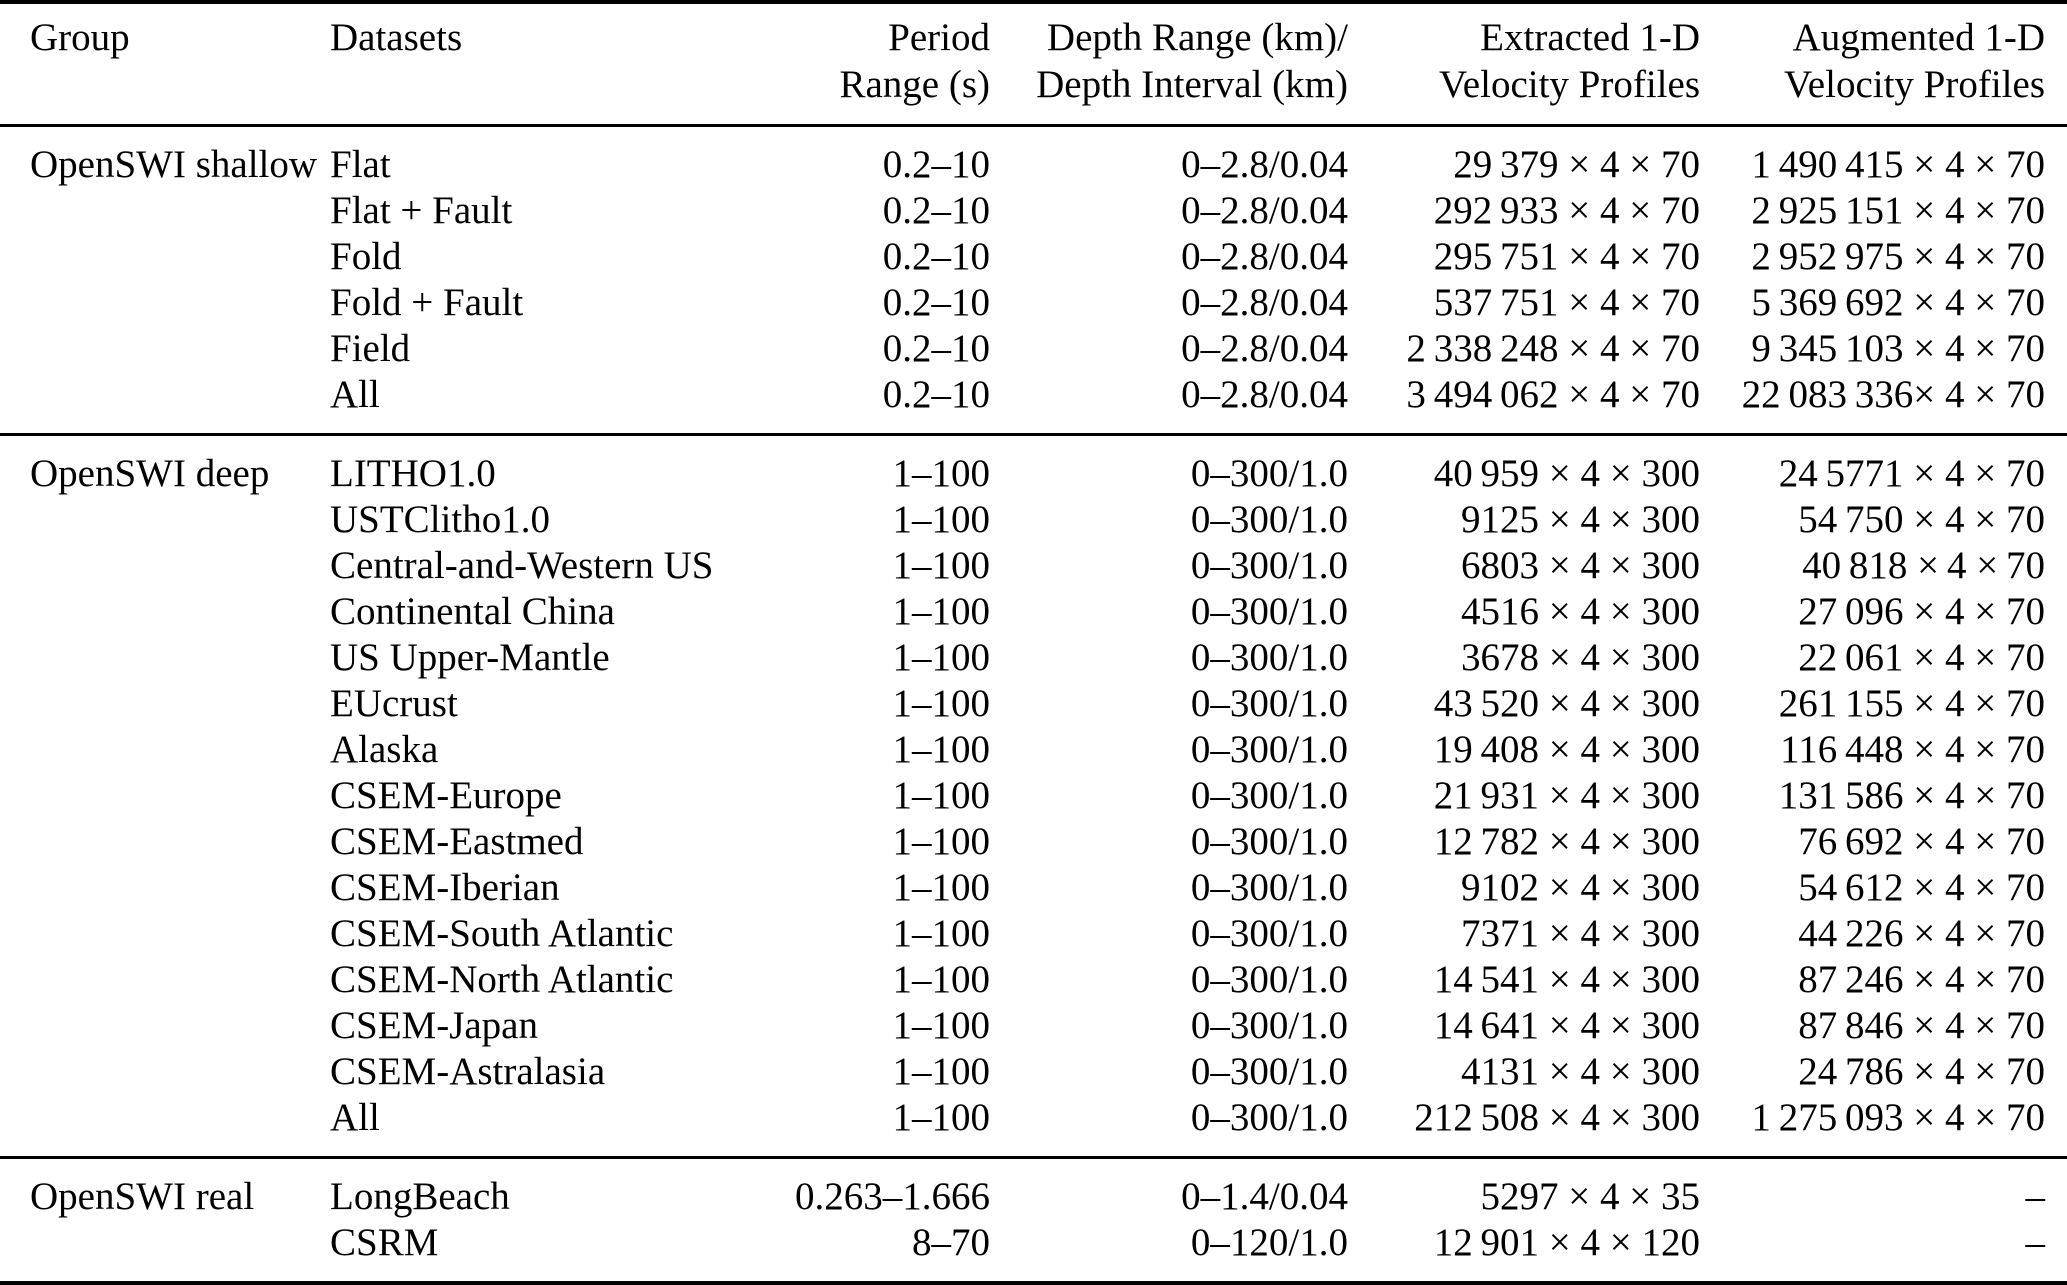 This screenshot has width=2067, height=1285. I want to click on extracted-profiles-cell: 212 508 × 4 × 300, so click(1557, 1117).